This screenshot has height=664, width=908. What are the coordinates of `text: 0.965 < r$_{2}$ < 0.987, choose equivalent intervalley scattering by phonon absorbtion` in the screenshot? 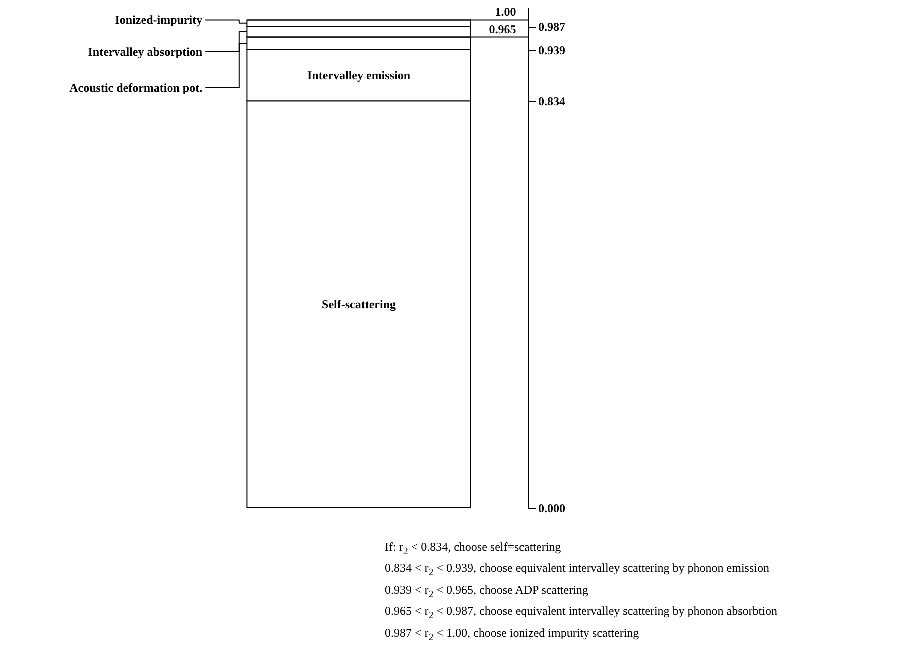 It's located at (581, 613).